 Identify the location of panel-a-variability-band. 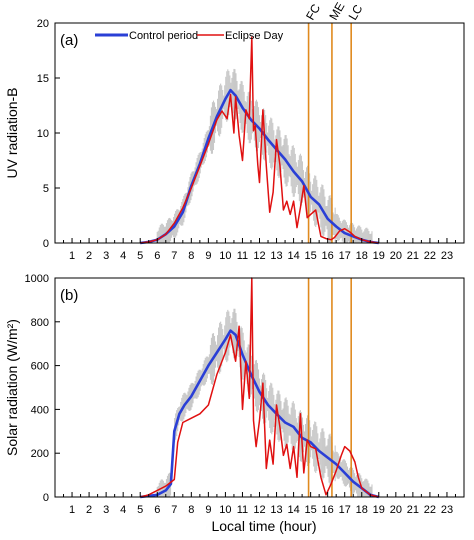
(264, 155).